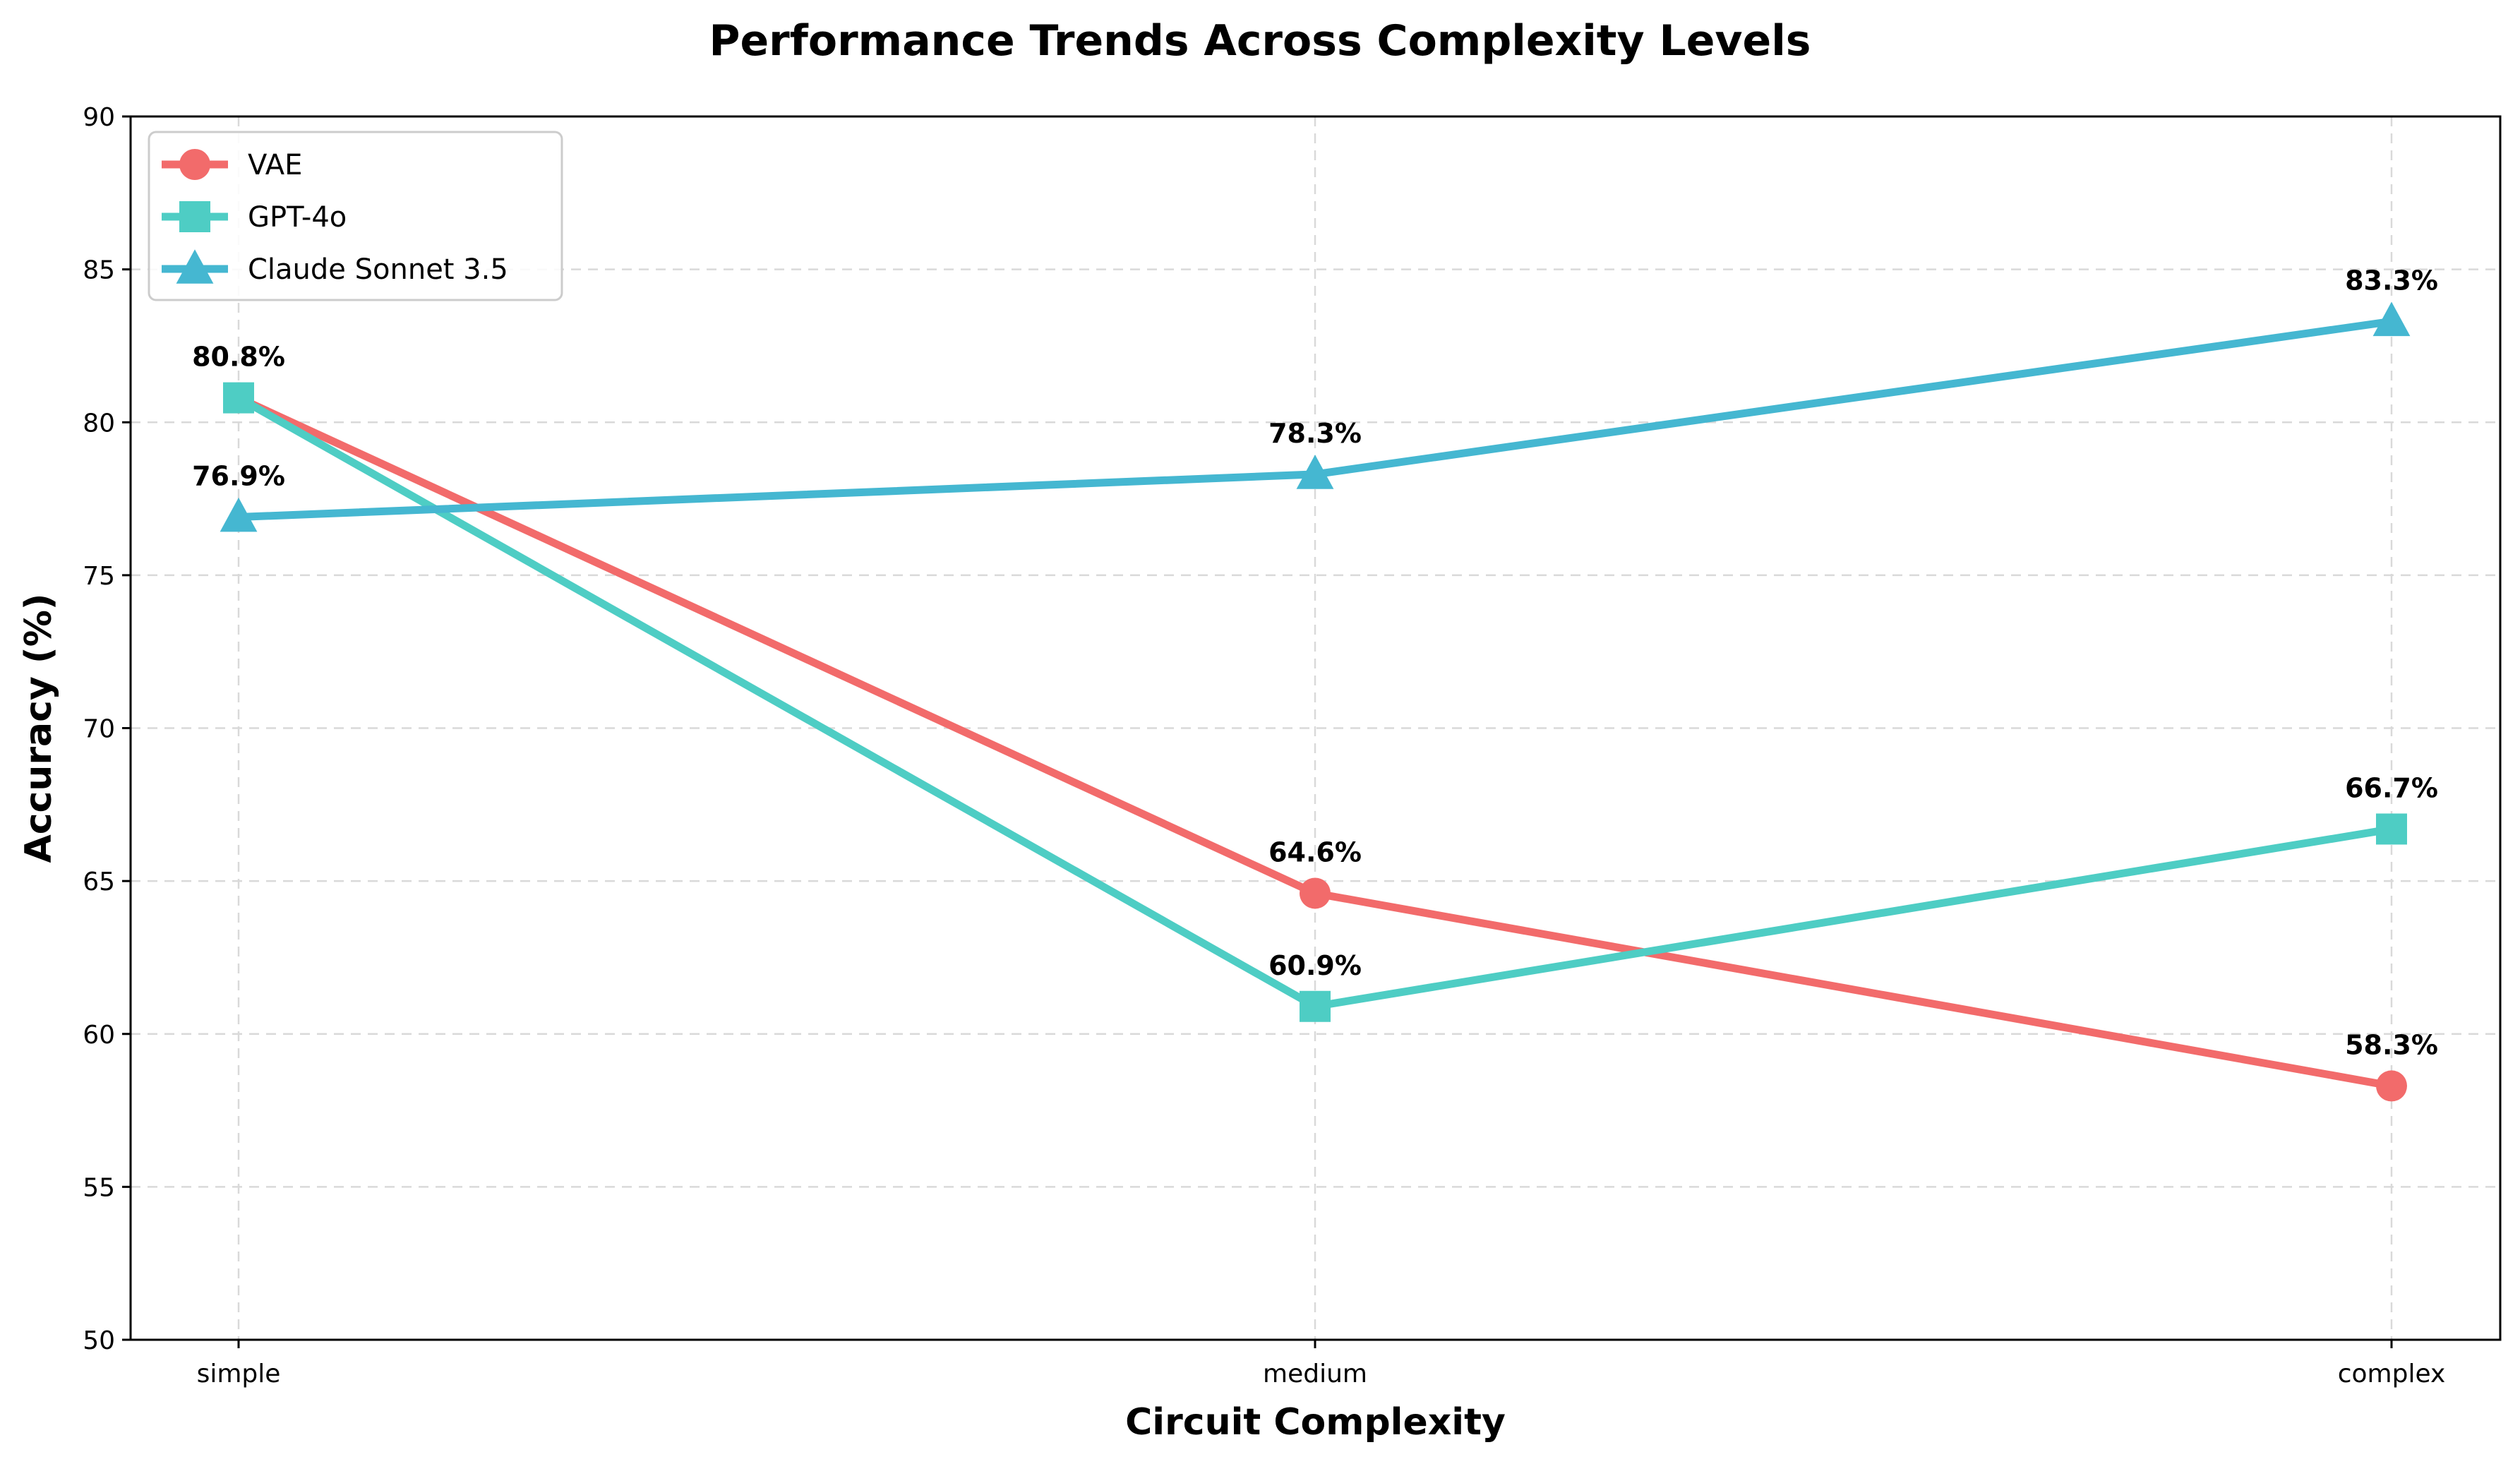  Describe the element at coordinates (239, 1374) in the screenshot. I see `x-tick-label: simple` at that location.